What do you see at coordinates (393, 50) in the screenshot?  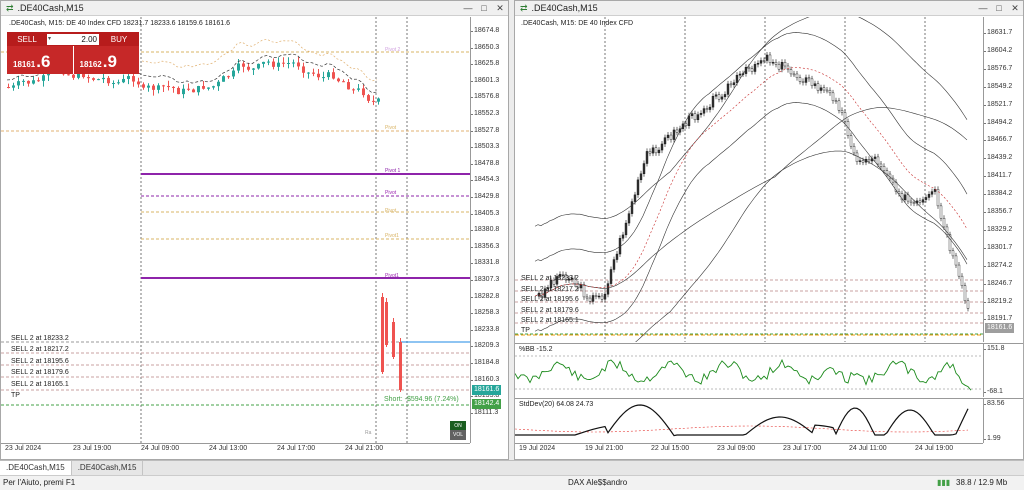 I see `pivot-label: Pivot 2` at bounding box center [393, 50].